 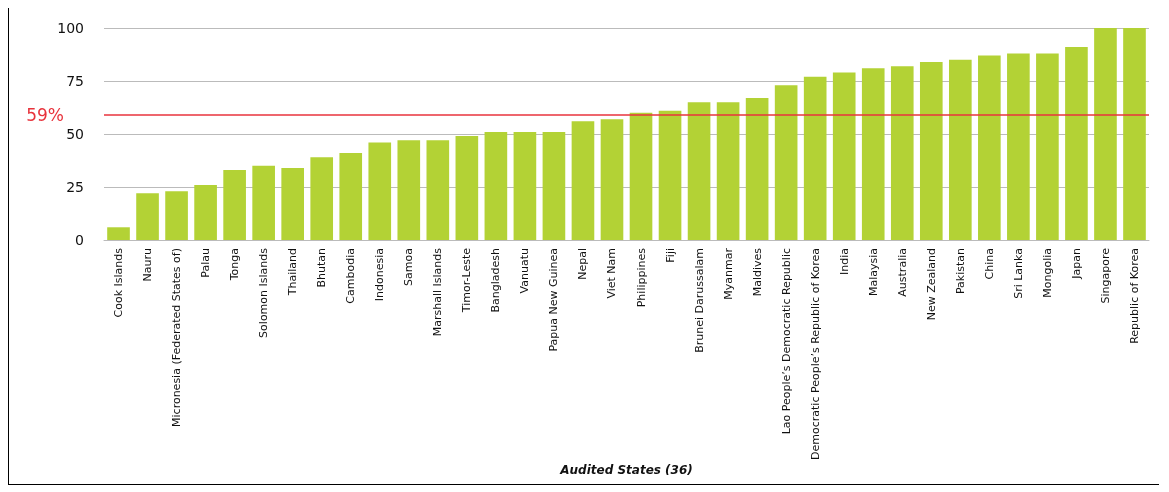 I want to click on x-tick-label: Indonesia, so click(x=380, y=275).